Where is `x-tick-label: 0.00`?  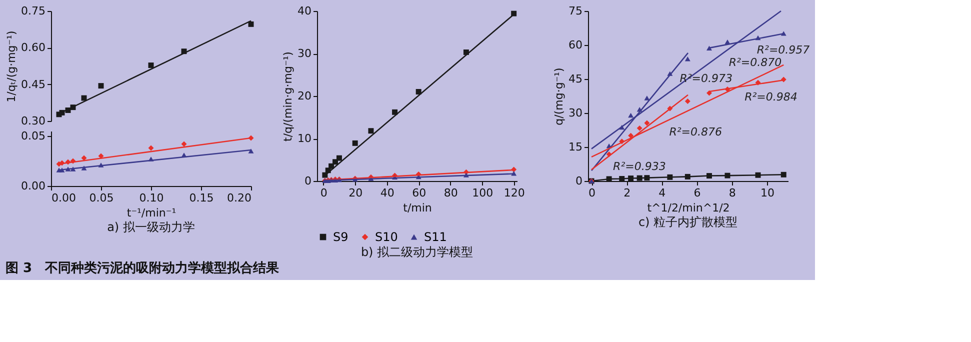
x-tick-label: 0.00 is located at coordinates (64, 198).